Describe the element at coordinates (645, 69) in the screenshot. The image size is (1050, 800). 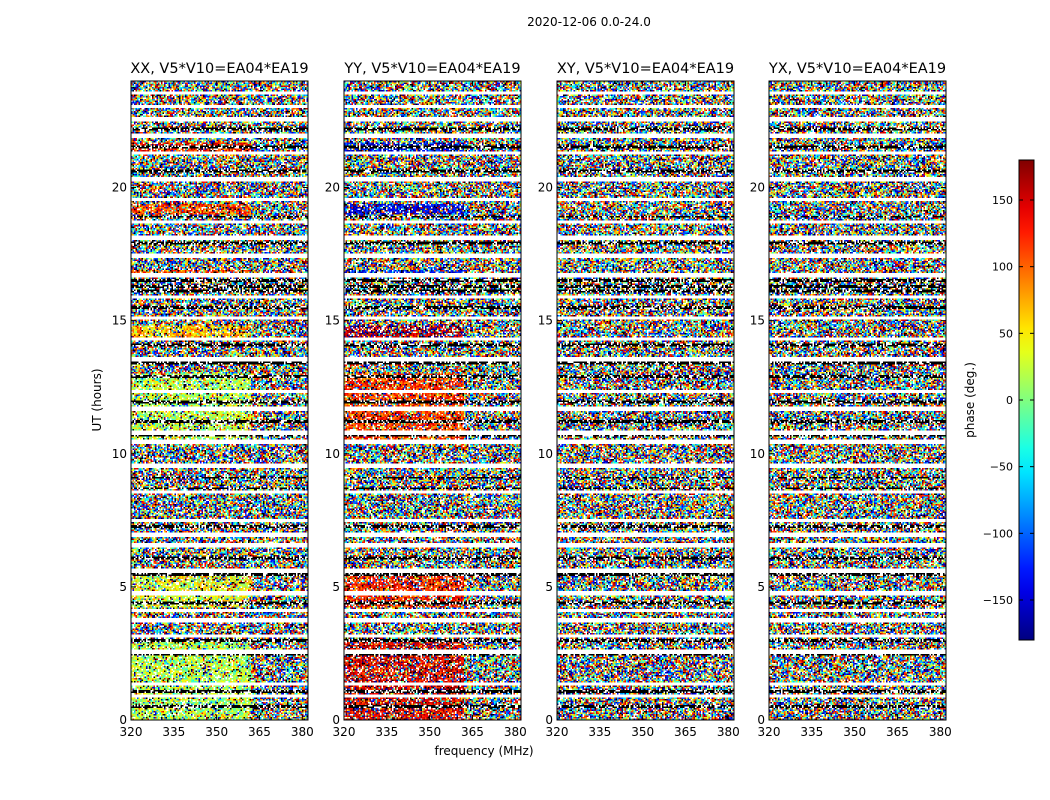
I see `panel-title: XY, V5*V10=EA04*EA19` at that location.